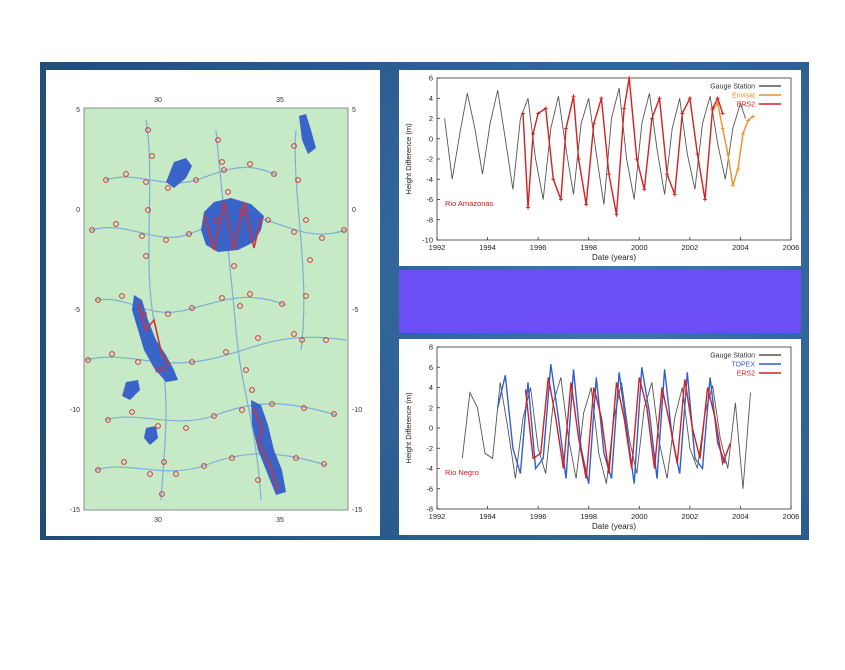 This screenshot has width=845, height=670. I want to click on y-tick-label: -8, so click(429, 219).